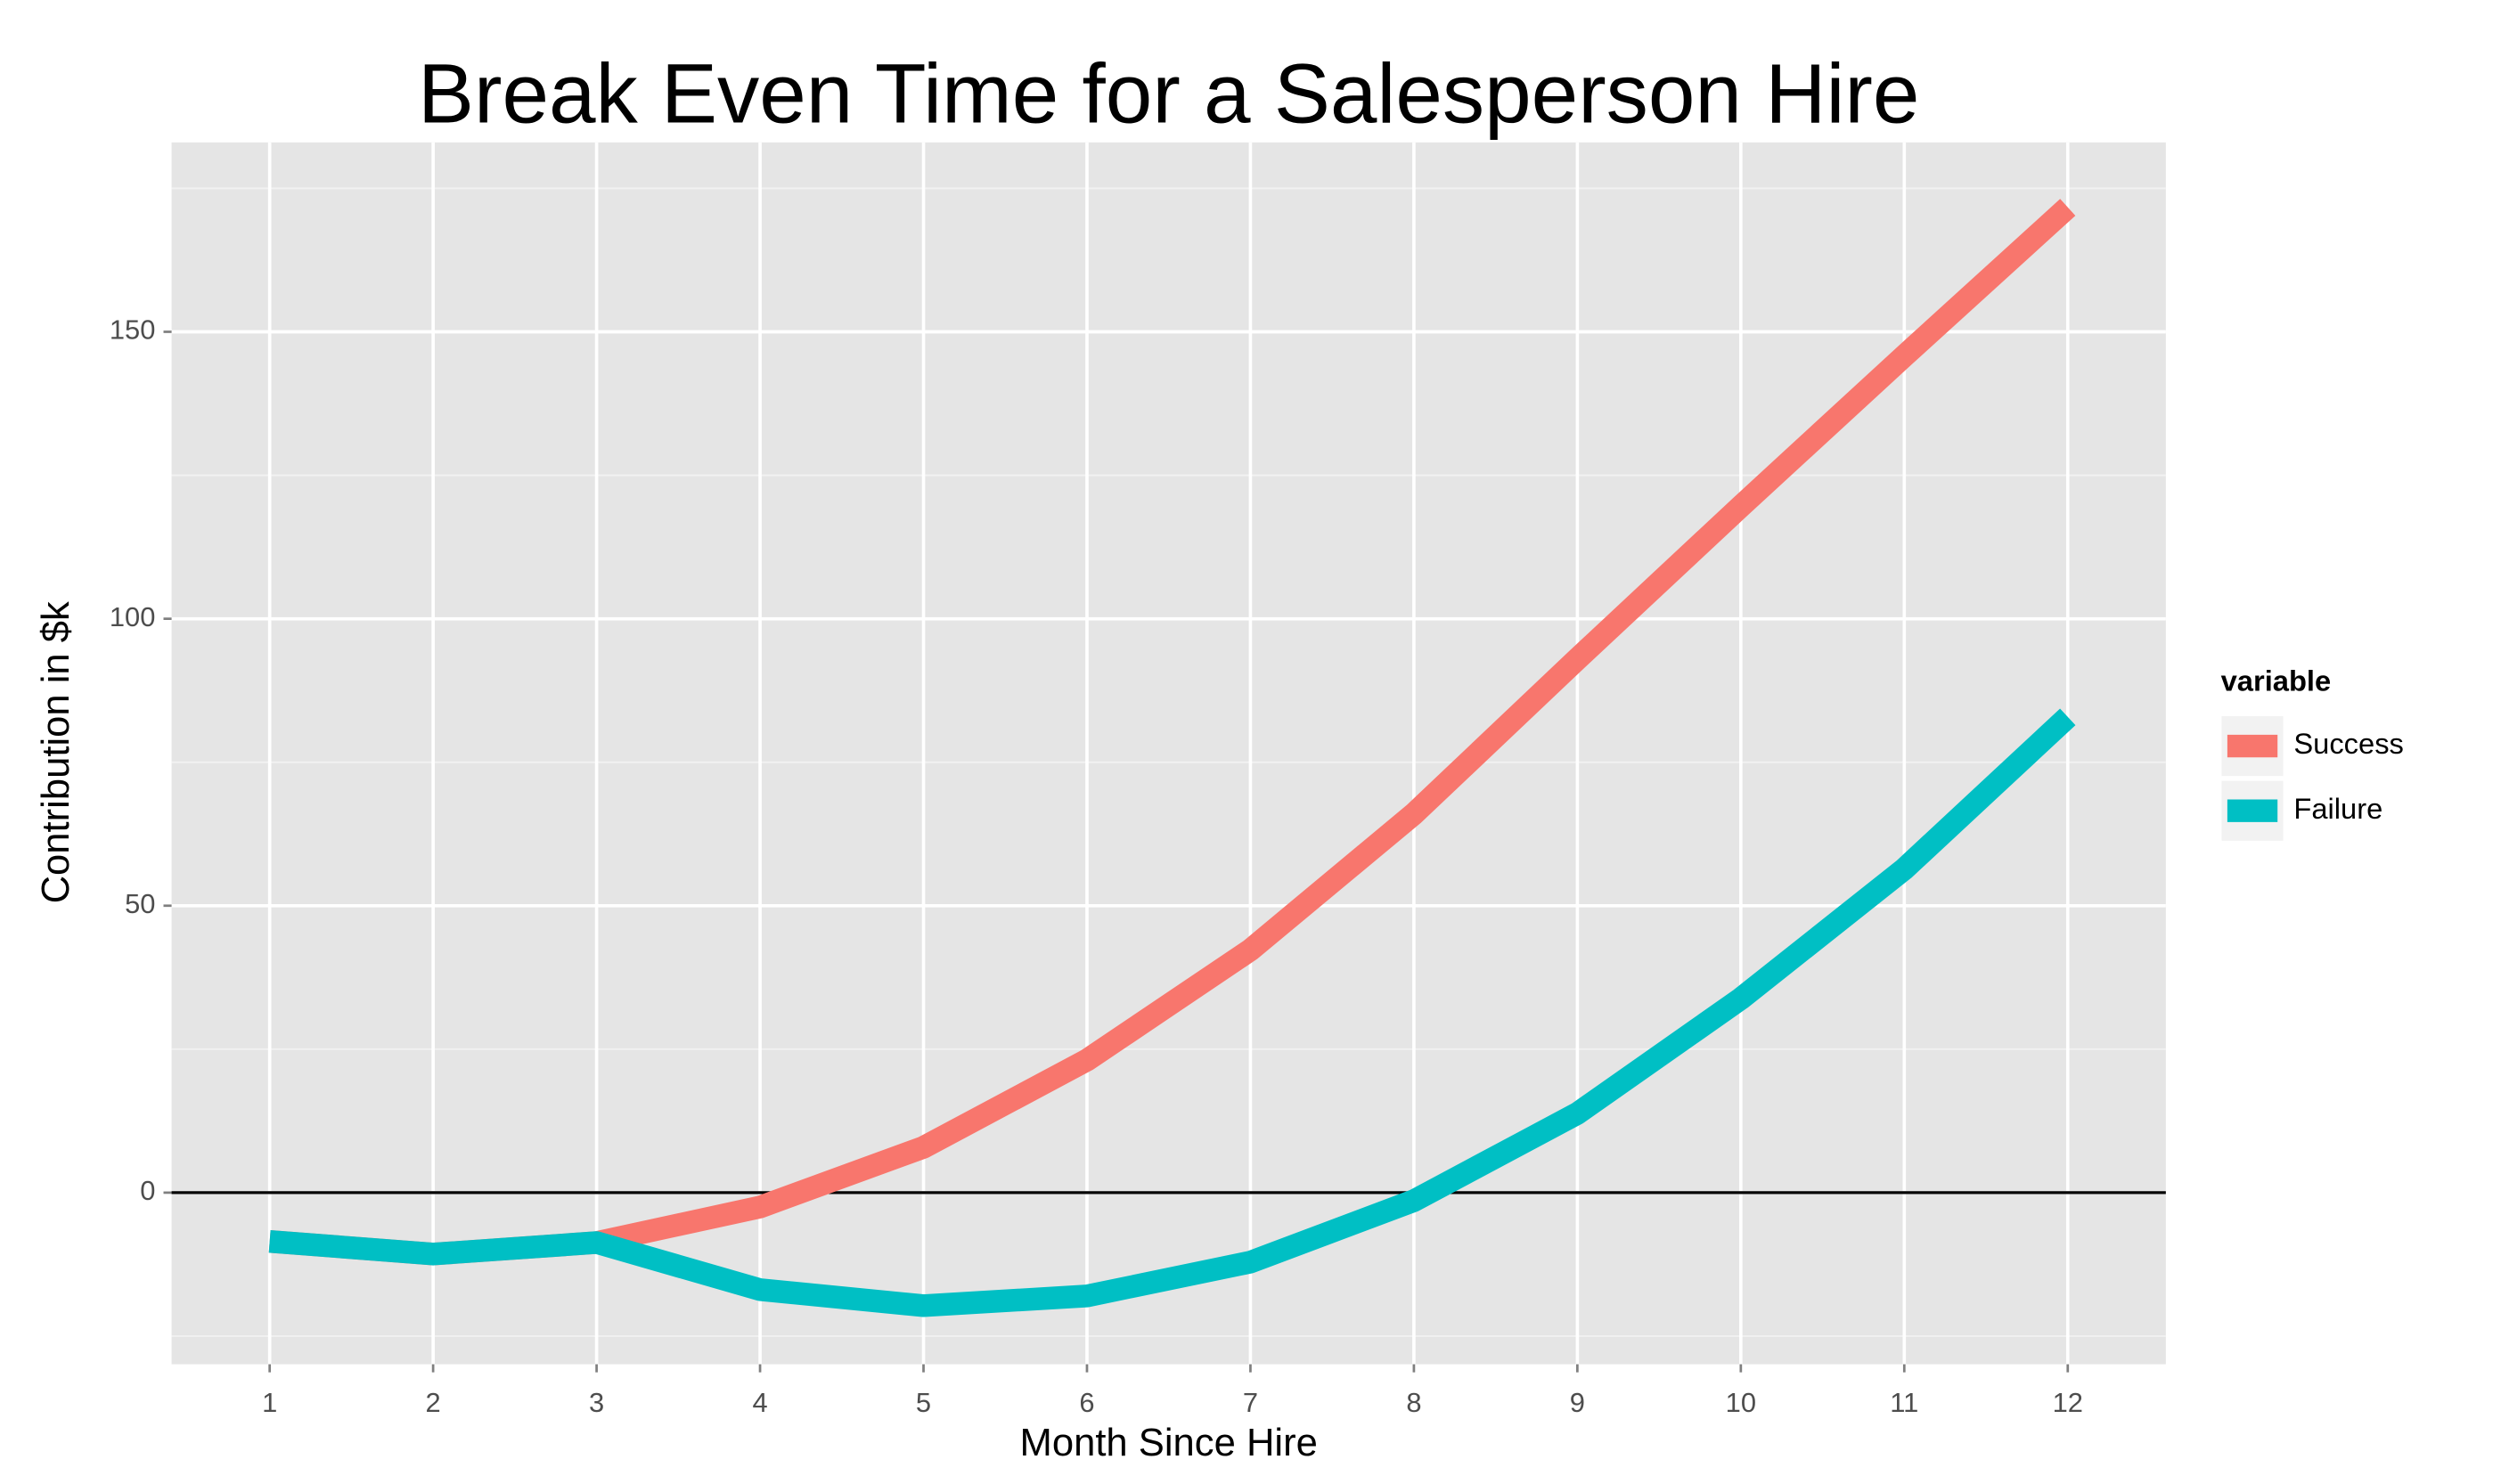 The image size is (2509, 1484). I want to click on x-tick-label: 3, so click(596, 1402).